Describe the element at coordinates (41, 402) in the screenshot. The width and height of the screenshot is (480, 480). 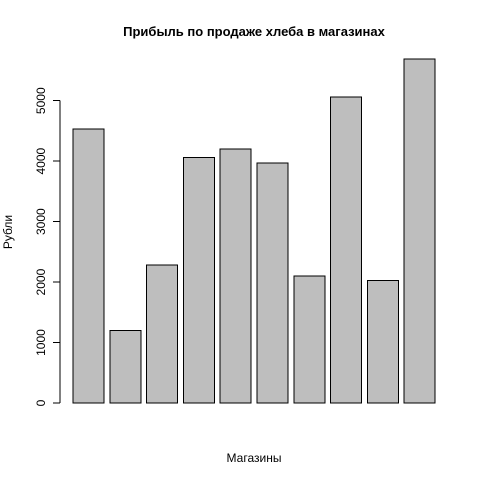
I see `y-tick-label: 0` at that location.